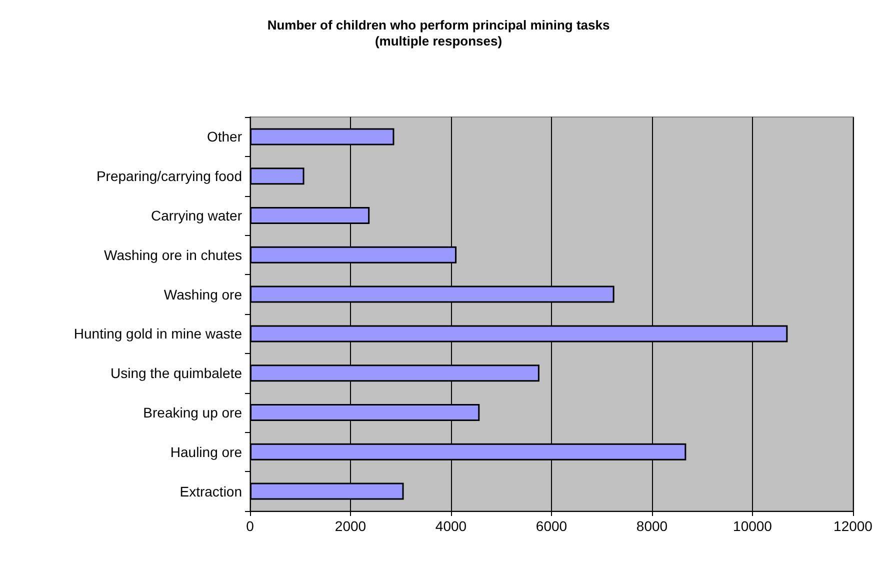 This screenshot has height=571, width=877. I want to click on x-tick-label: 12000, so click(853, 526).